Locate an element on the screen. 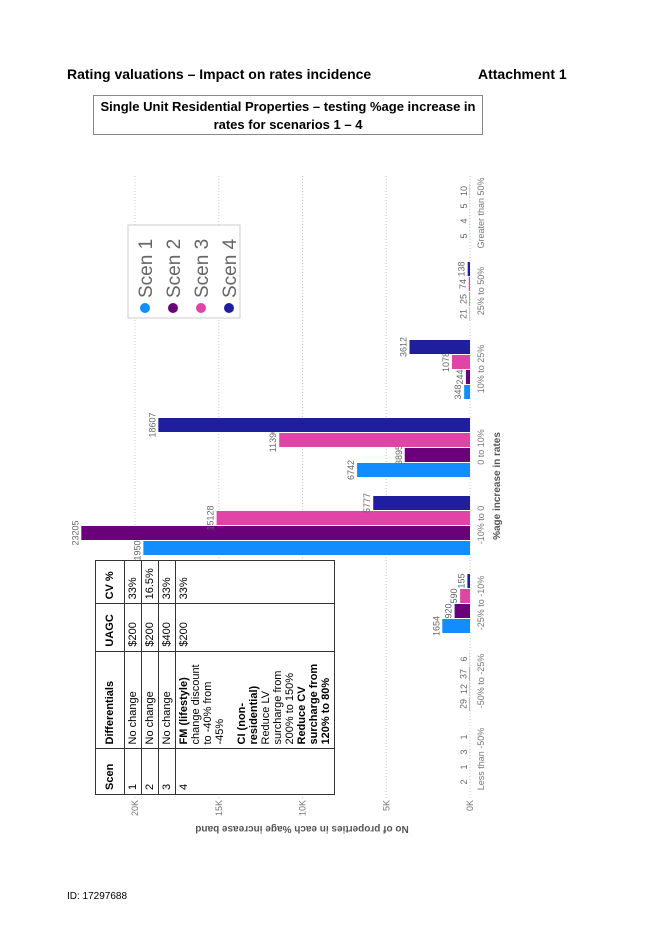  table-cell-line: Reduce CV surcharge from 120% to 80% is located at coordinates (314, 704).